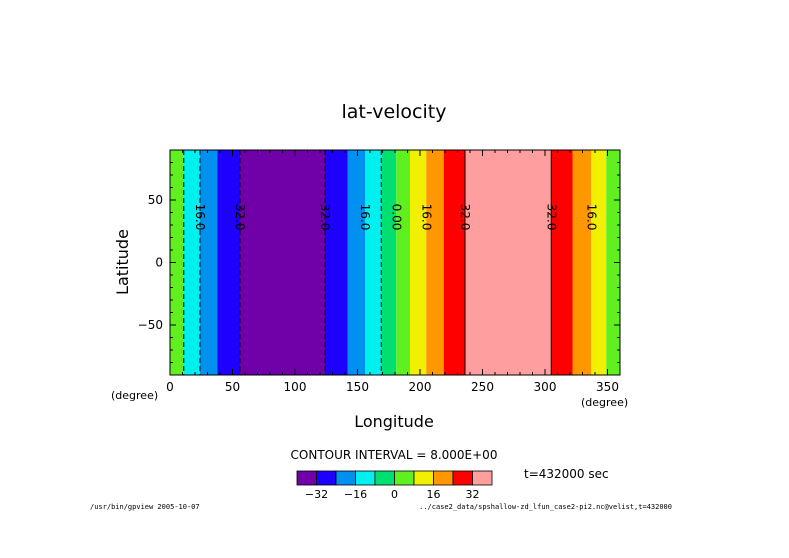 Image resolution: width=789 pixels, height=558 pixels. What do you see at coordinates (394, 421) in the screenshot?
I see `x-axis-label: Longitude` at bounding box center [394, 421].